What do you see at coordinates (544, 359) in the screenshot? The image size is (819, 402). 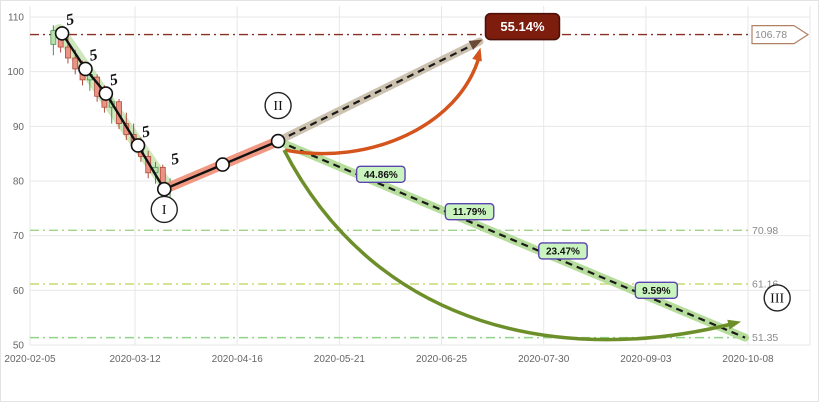 I see `x-axis-tick: 2020-07-30` at bounding box center [544, 359].